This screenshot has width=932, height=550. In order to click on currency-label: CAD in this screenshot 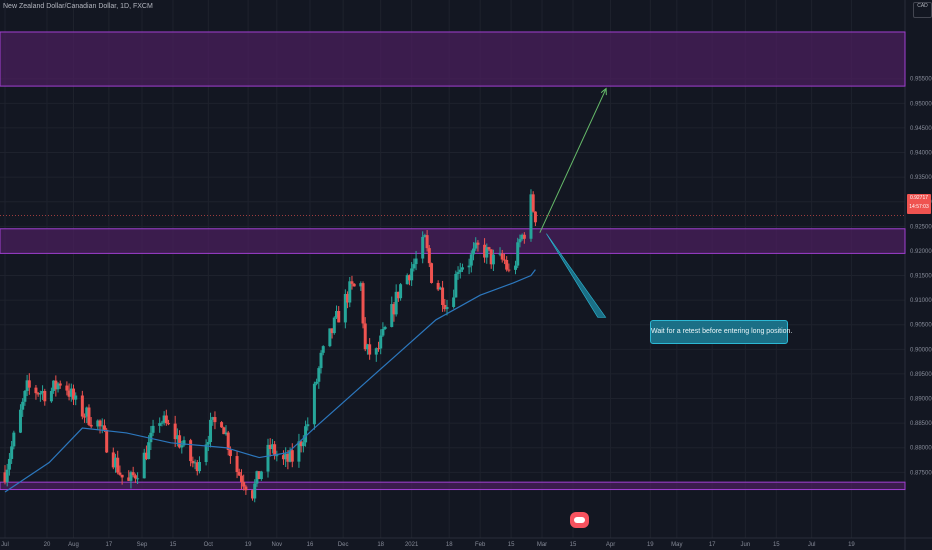, I will do `click(922, 10)`.